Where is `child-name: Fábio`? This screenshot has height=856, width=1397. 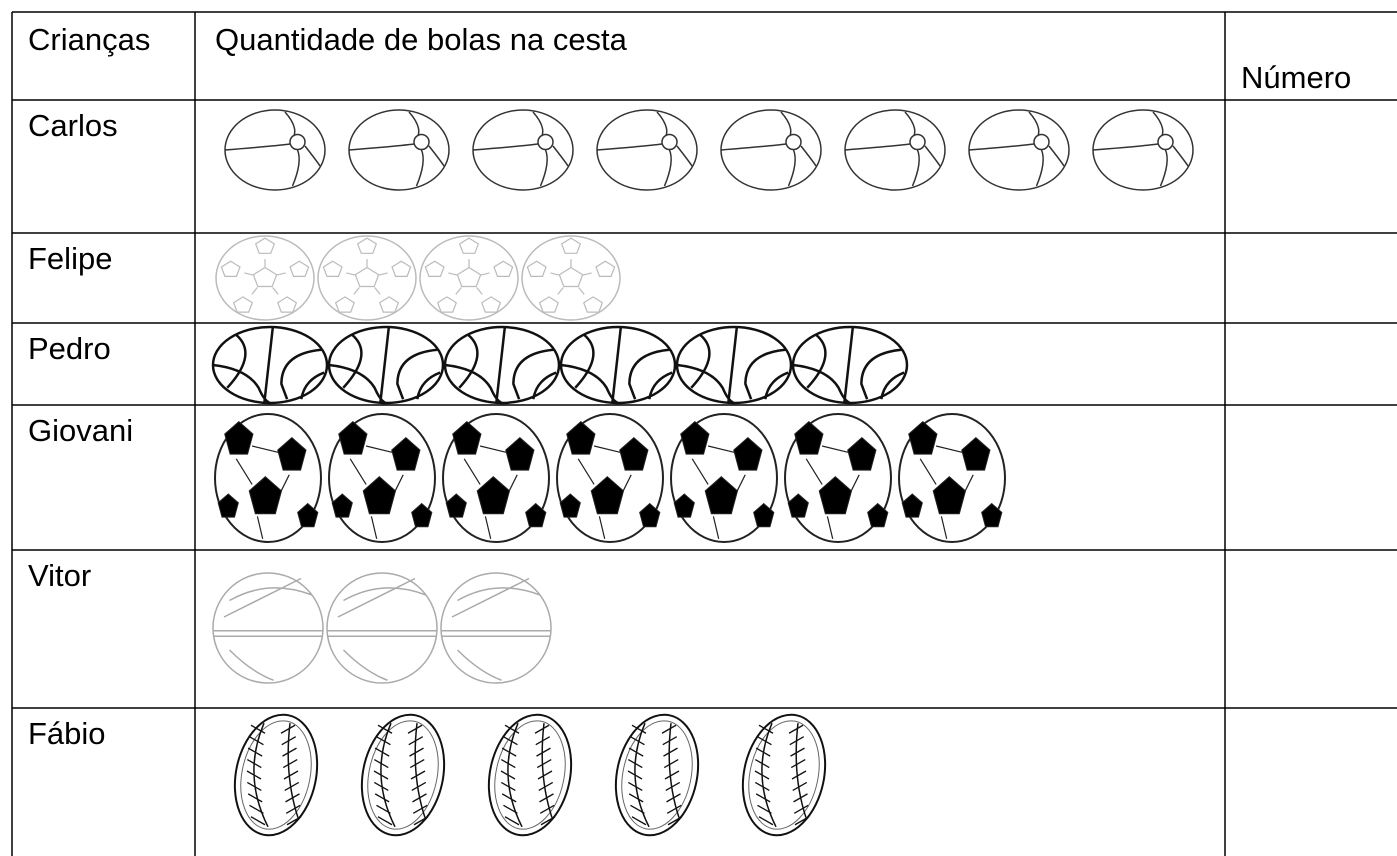
child-name: Fábio is located at coordinates (67, 733).